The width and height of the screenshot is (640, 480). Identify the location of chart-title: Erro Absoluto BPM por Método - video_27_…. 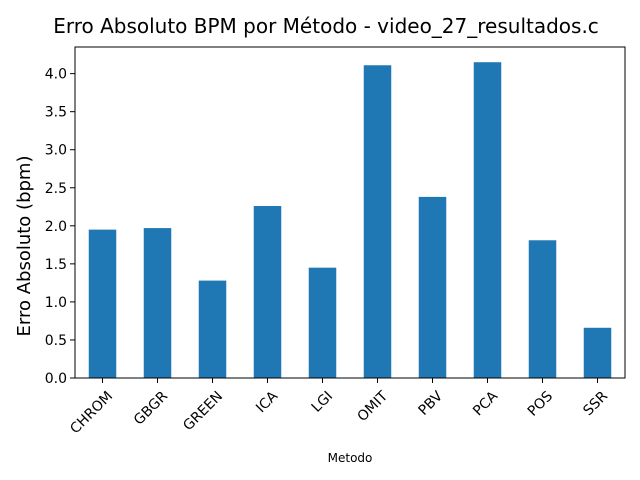
(326, 26).